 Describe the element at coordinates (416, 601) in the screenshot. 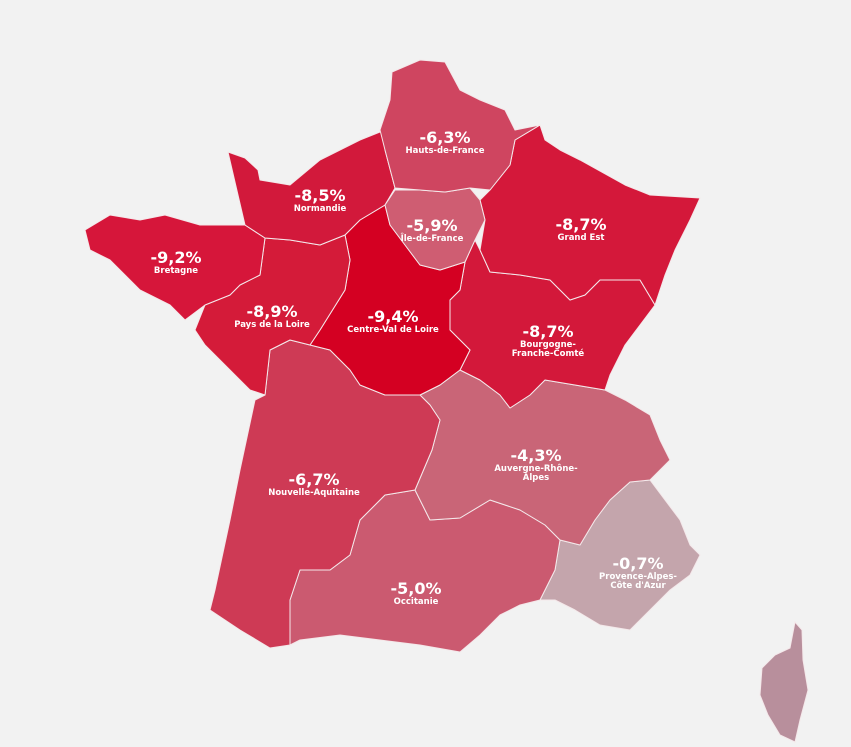

I see `region-name: Occitanie` at that location.